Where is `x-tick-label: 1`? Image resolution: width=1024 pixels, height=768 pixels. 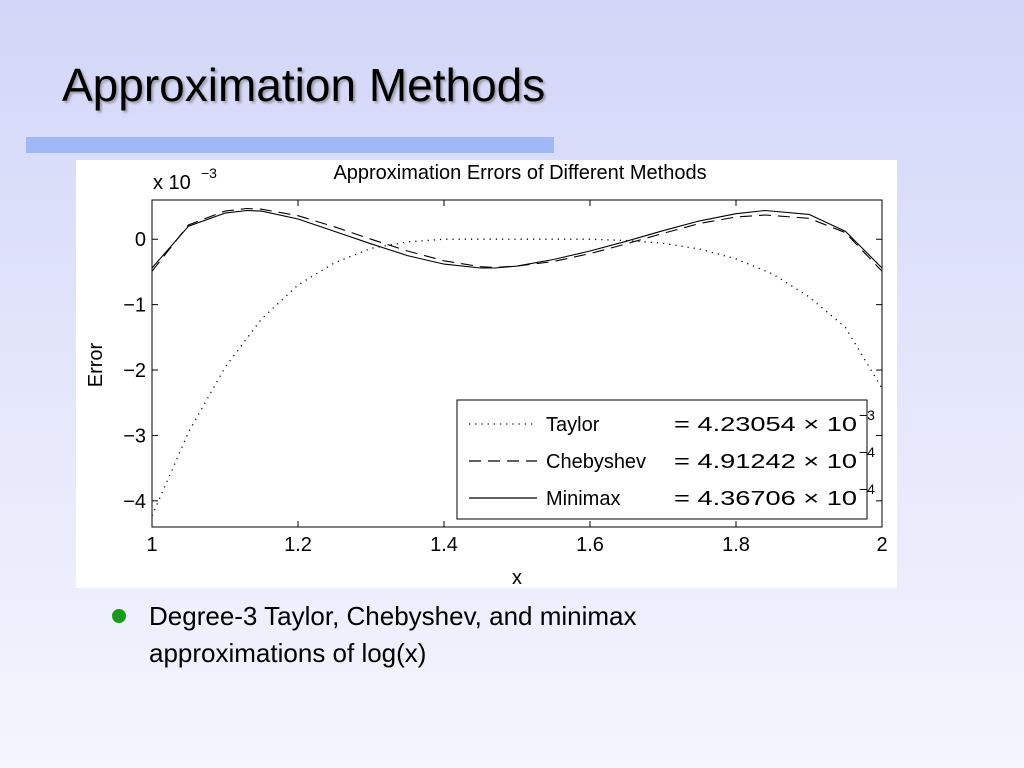
x-tick-label: 1 is located at coordinates (151, 545).